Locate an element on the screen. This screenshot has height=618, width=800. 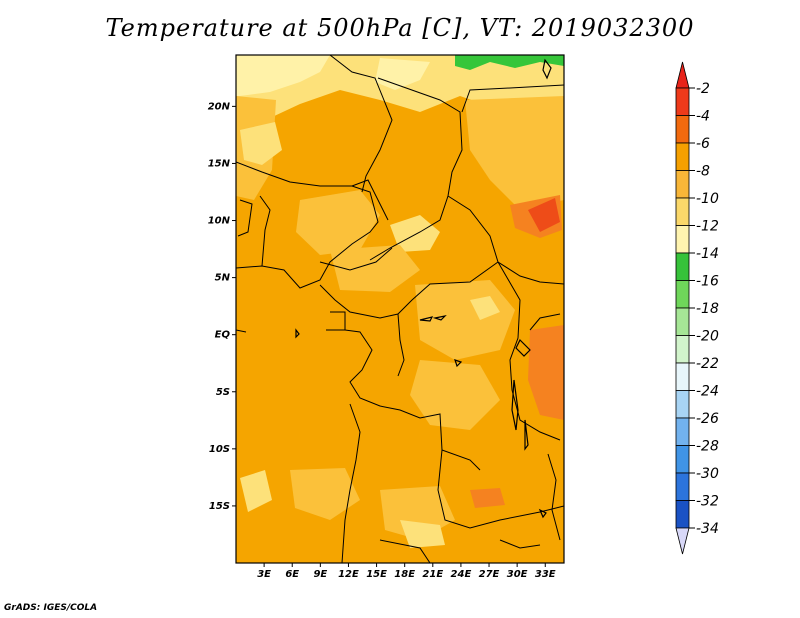
lon-tick-label: 15E is located at coordinates (376, 574).